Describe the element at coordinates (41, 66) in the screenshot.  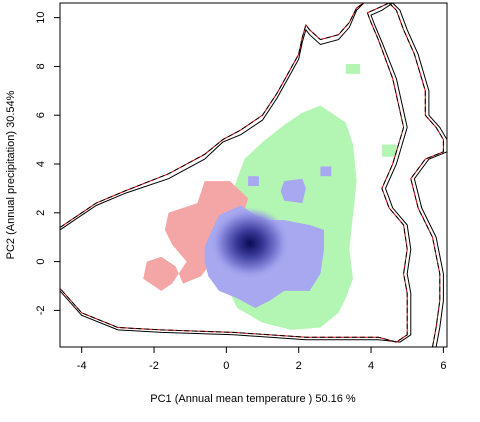
I see `y-tick-label: 8` at that location.